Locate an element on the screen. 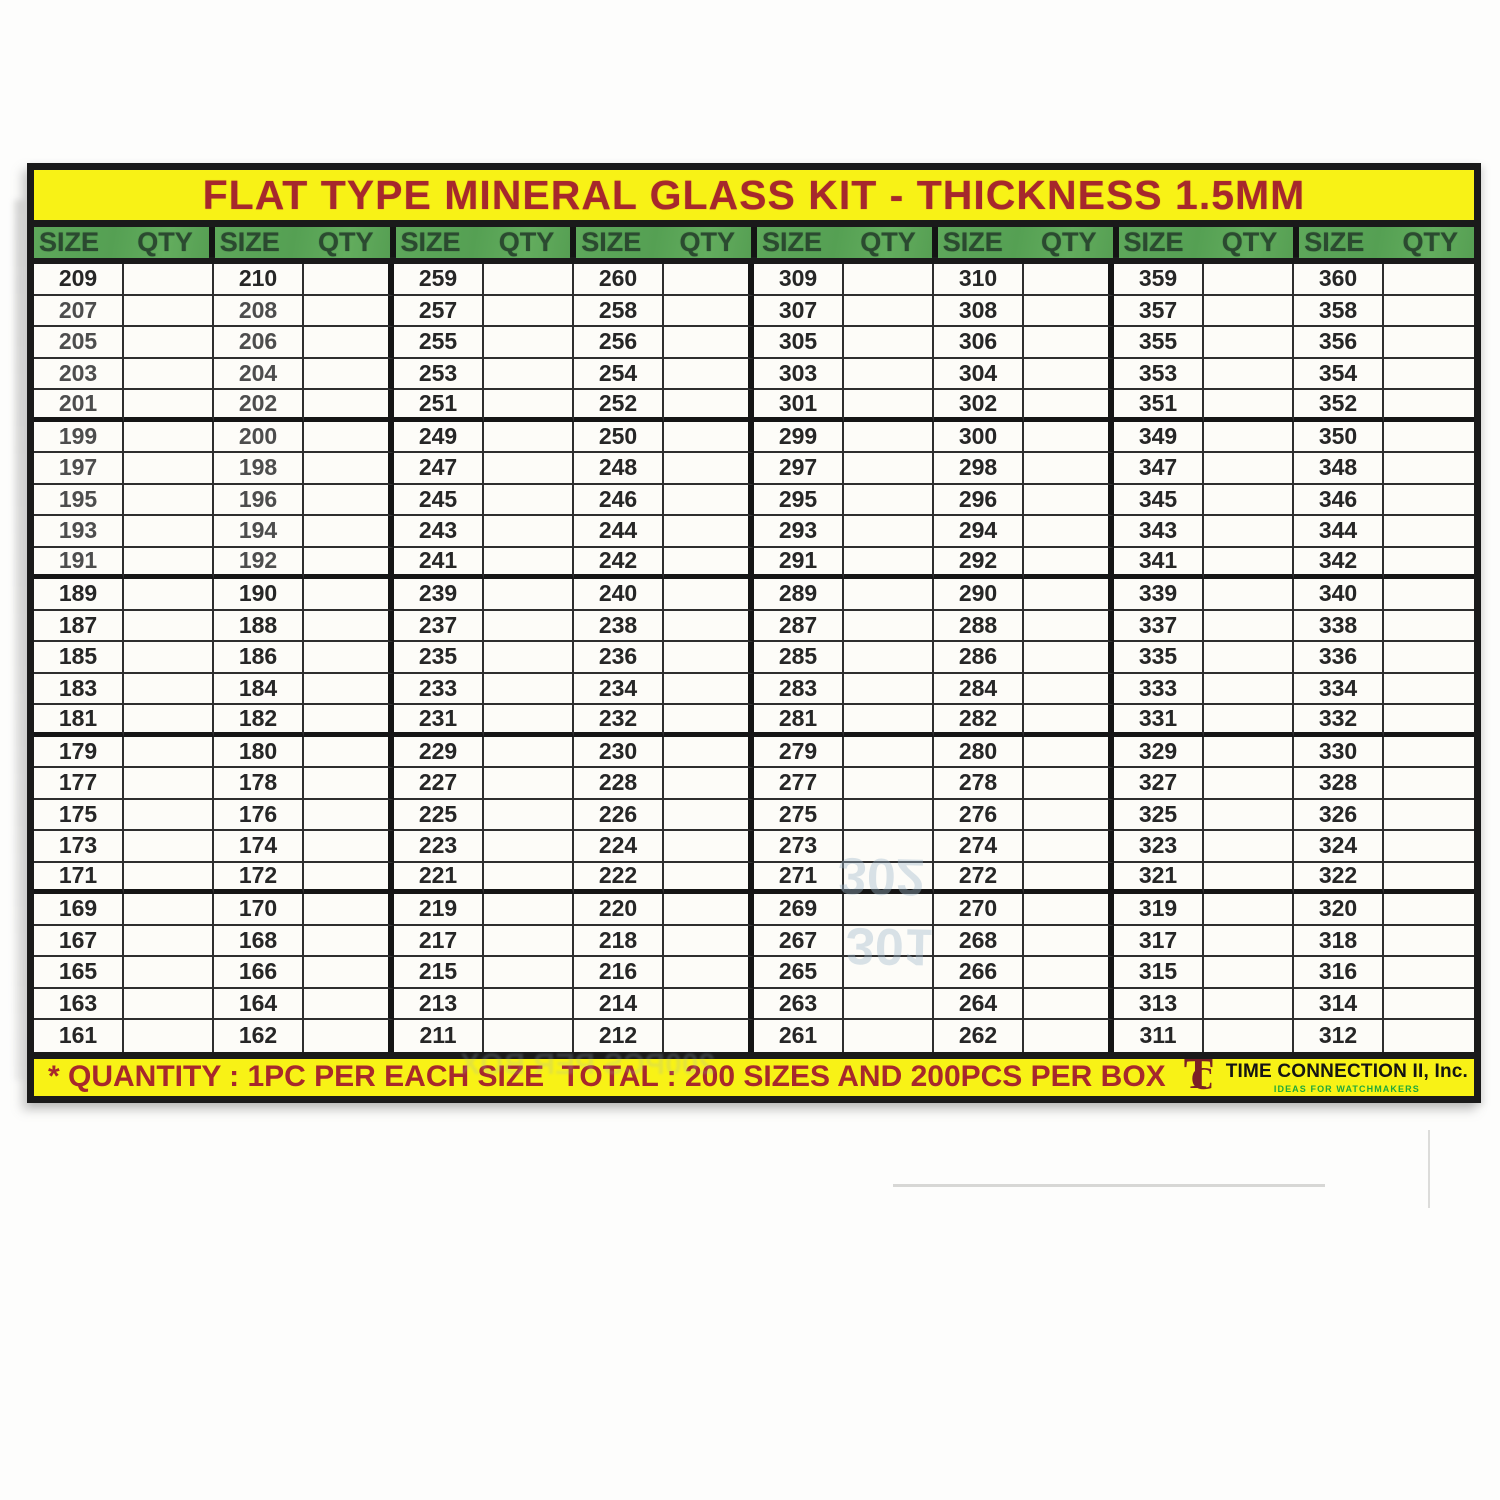 The height and width of the screenshot is (1500, 1500). size-cell: 319 is located at coordinates (1159, 910).